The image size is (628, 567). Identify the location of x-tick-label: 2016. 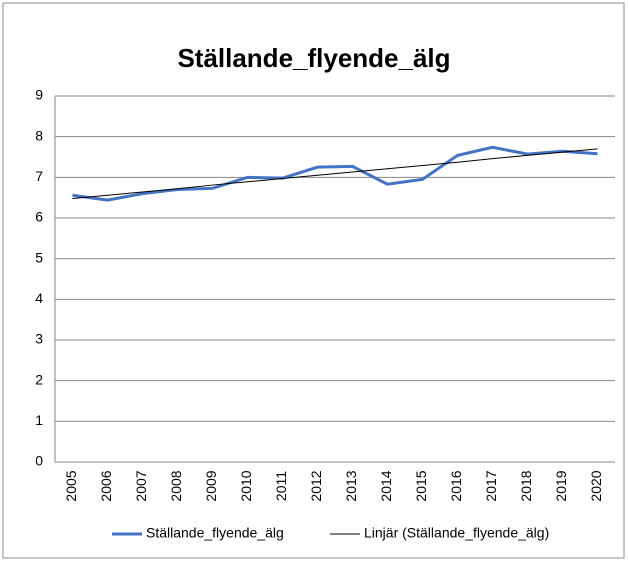
(456, 485).